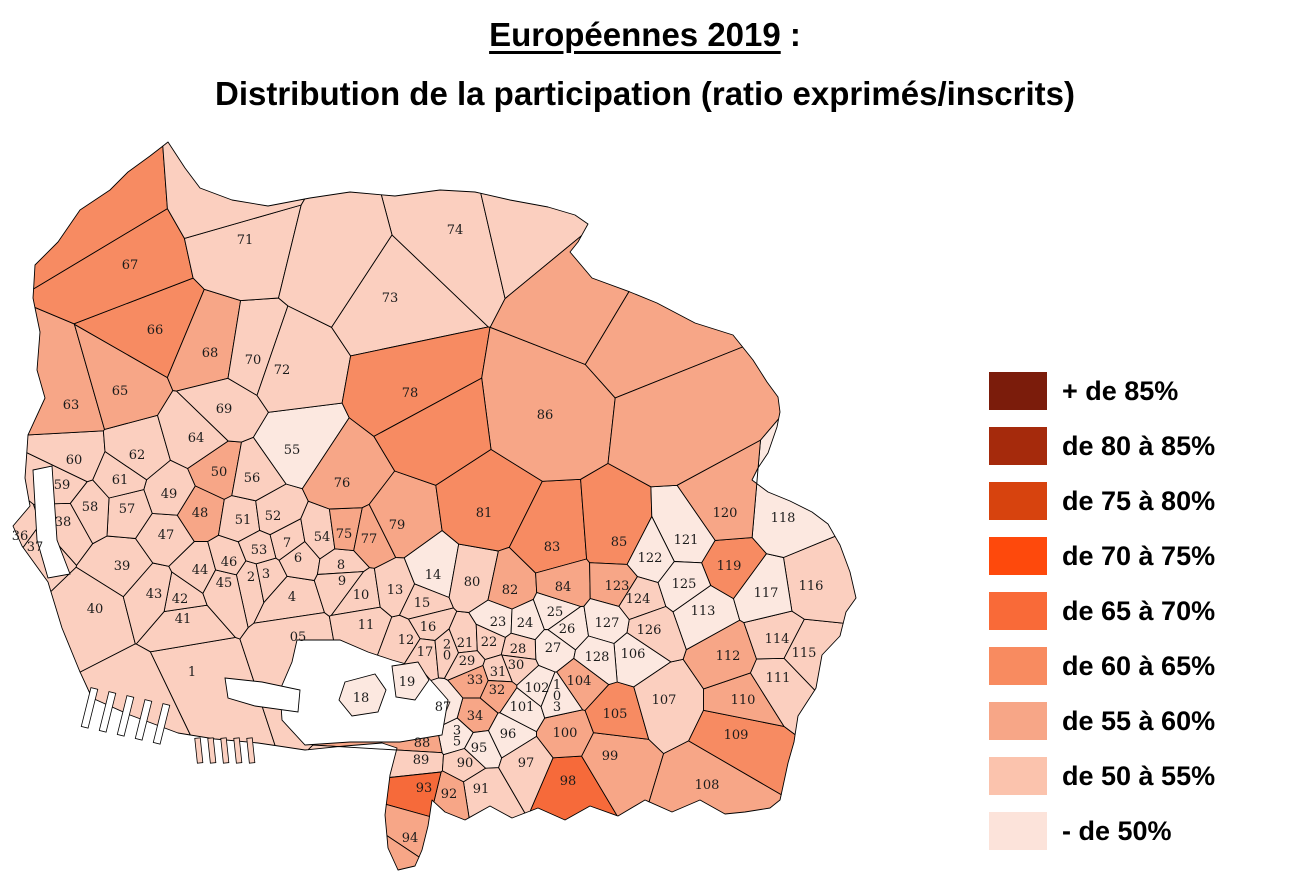  I want to click on region-label-54: 54, so click(322, 537).